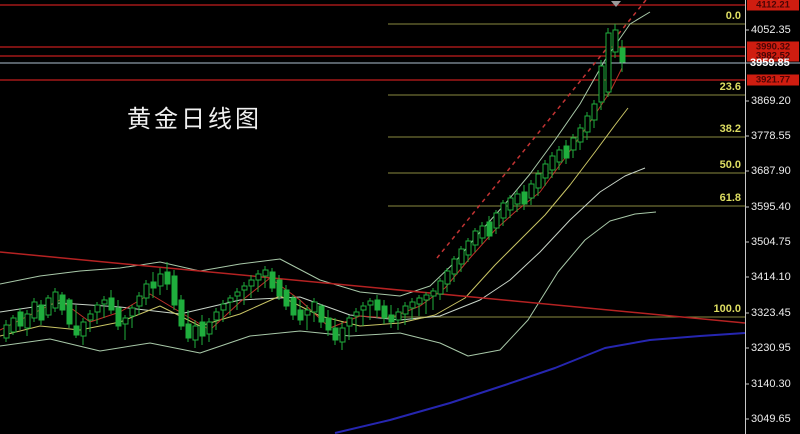 The width and height of the screenshot is (800, 434). Describe the element at coordinates (773, 80) in the screenshot. I see `price-marker-box: 3921.77` at that location.